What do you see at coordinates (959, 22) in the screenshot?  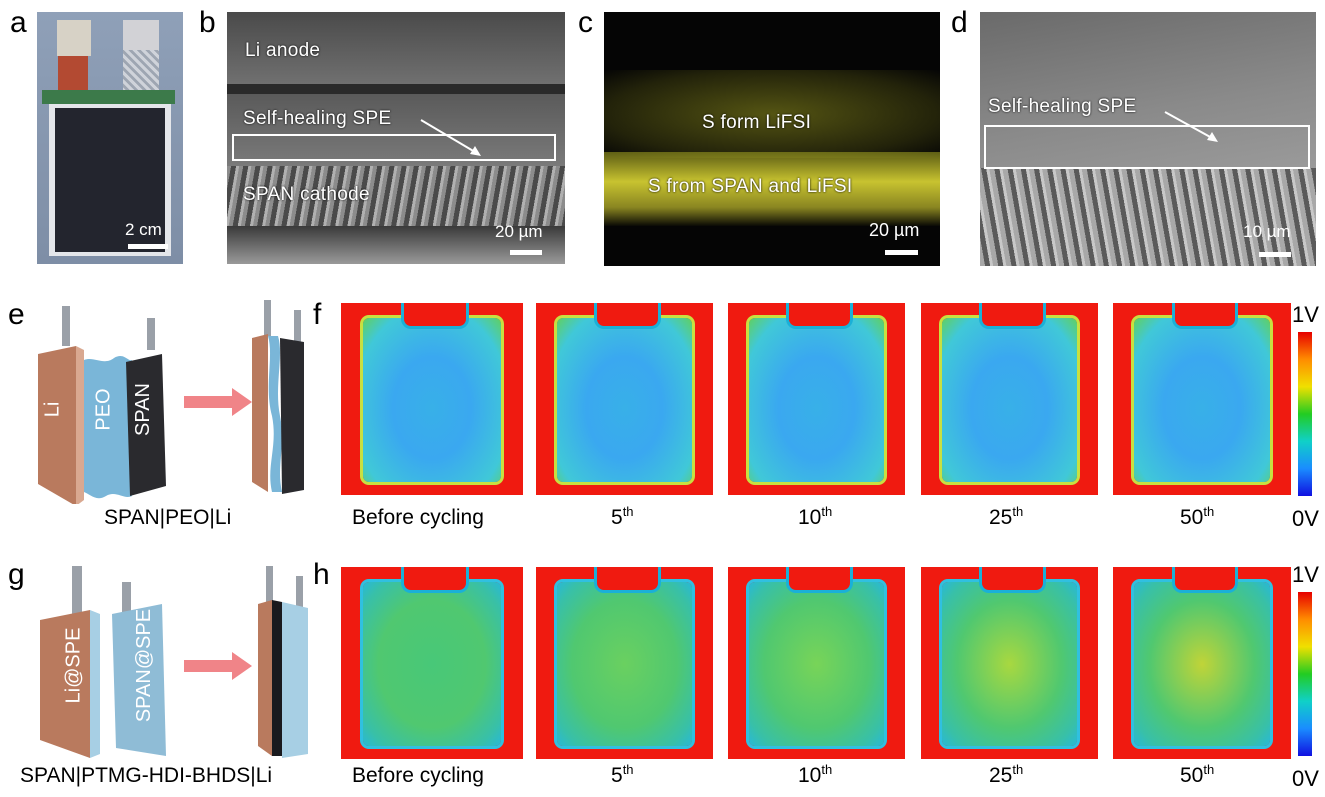 I see `panel-label-d: d` at bounding box center [959, 22].